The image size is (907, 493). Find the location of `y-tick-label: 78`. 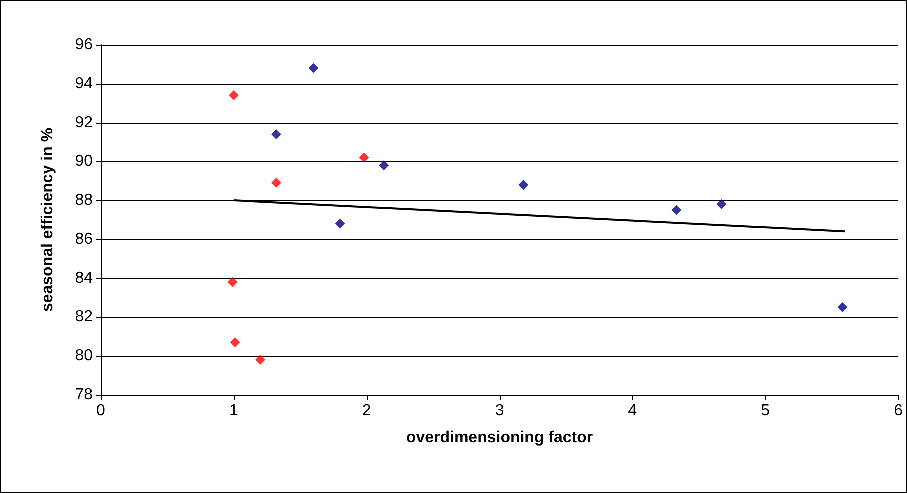

y-tick-label: 78 is located at coordinates (84, 395).